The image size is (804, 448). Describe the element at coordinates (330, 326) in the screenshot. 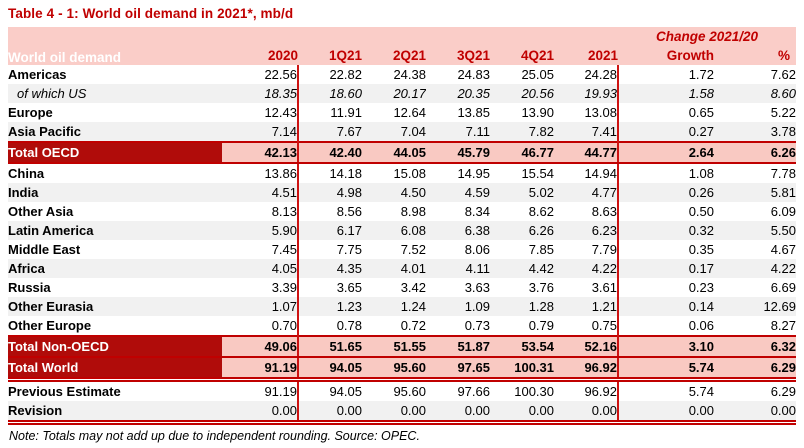

I see `cell-1q21: 0.78` at that location.